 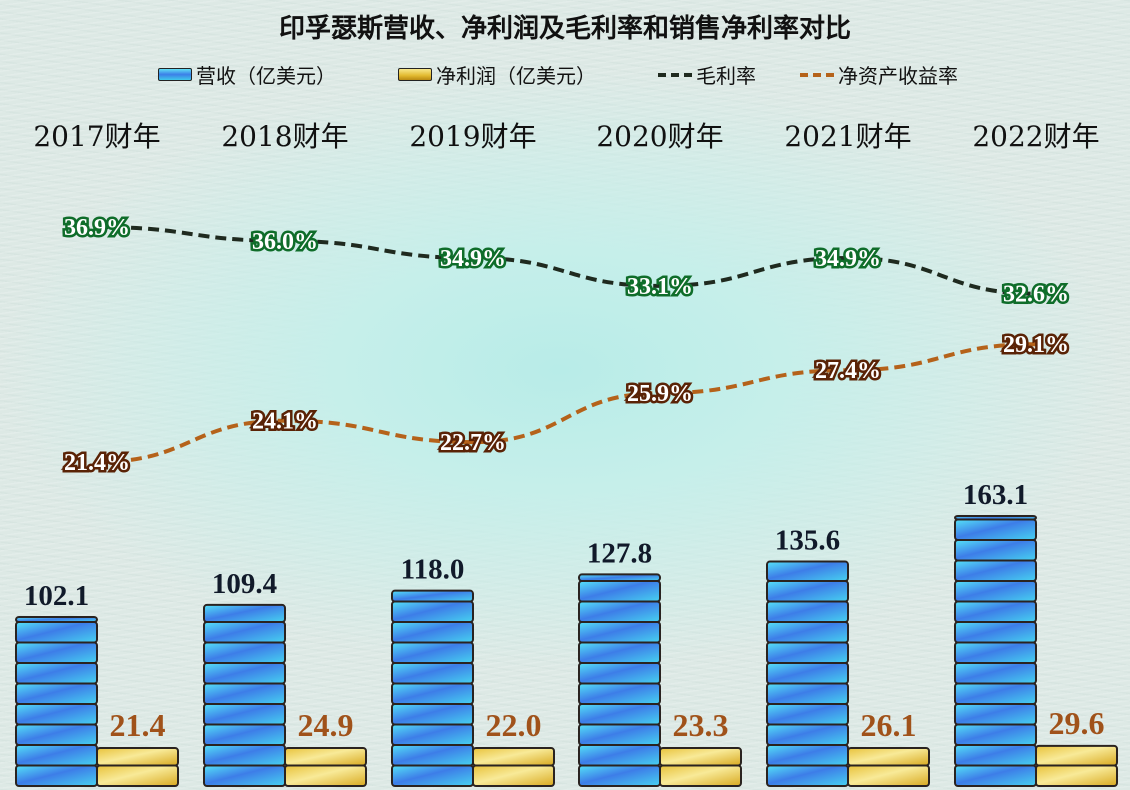 What do you see at coordinates (726, 76) in the screenshot?
I see `legend-label: 毛利率` at bounding box center [726, 76].